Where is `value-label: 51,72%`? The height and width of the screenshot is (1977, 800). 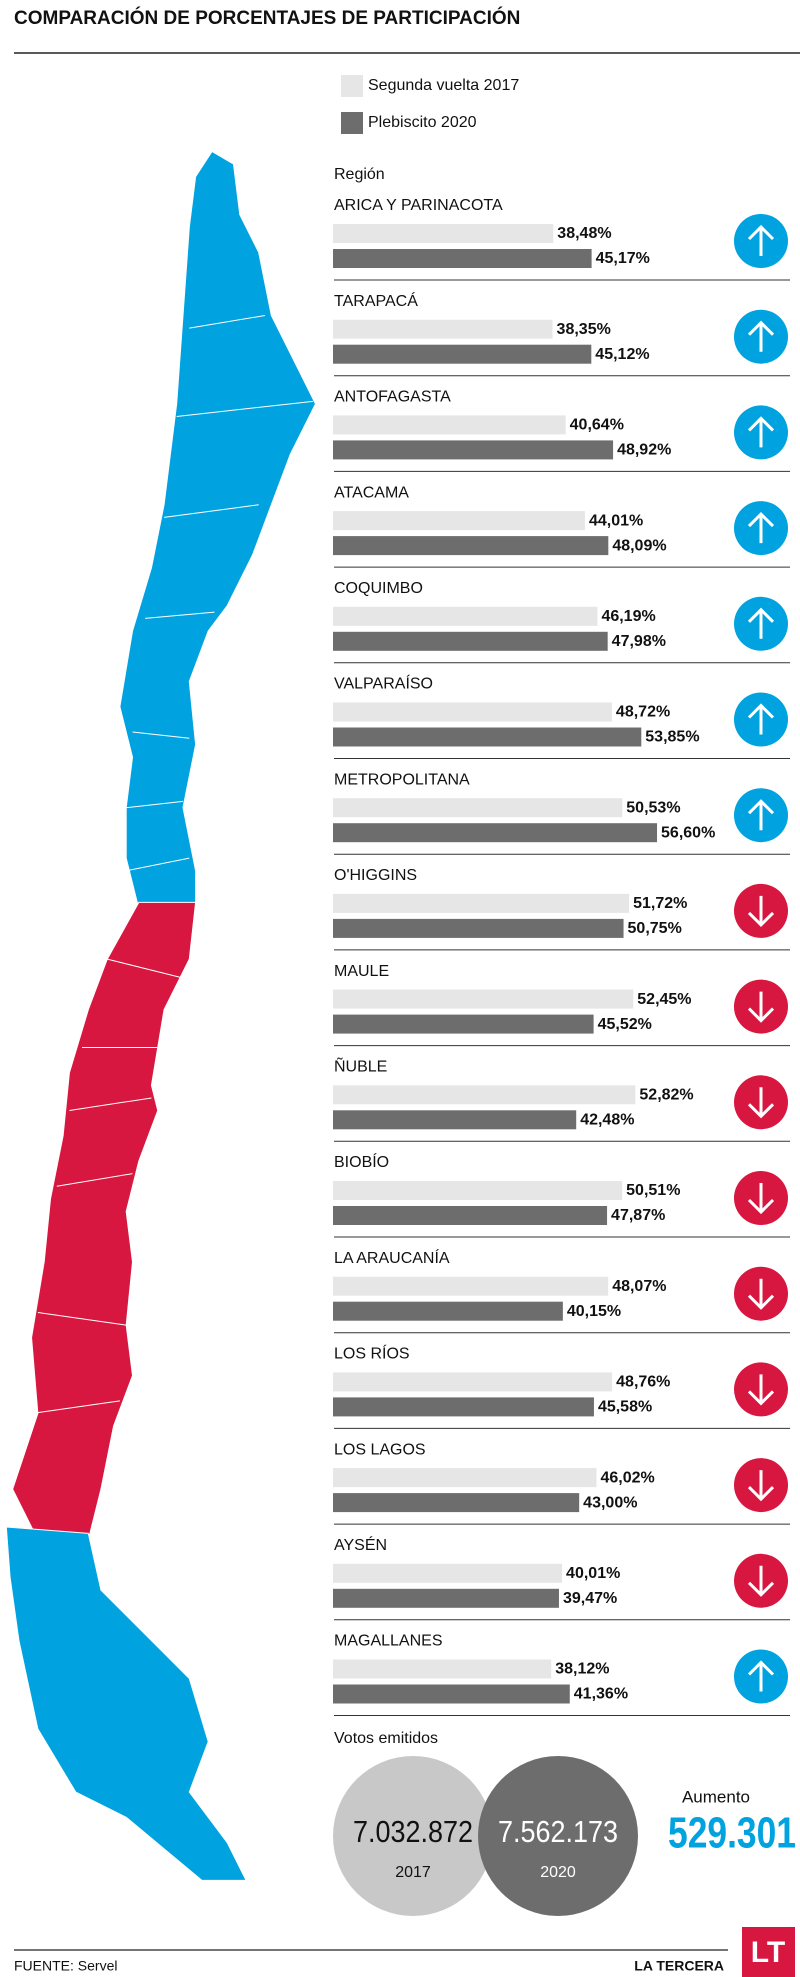
value-label: 51,72% is located at coordinates (660, 903).